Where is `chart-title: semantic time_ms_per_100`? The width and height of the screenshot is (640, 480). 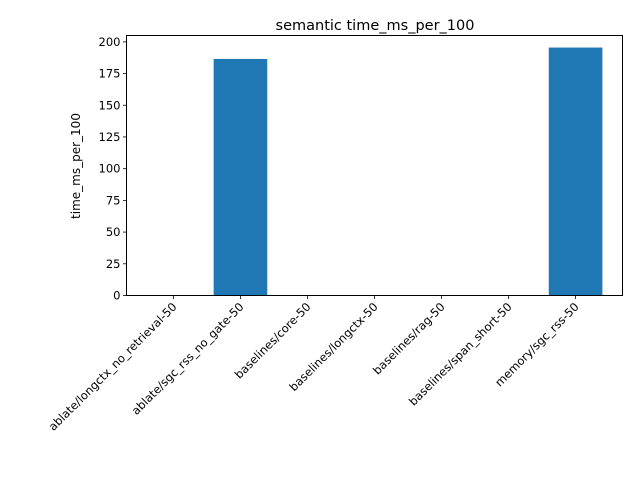 chart-title: semantic time_ms_per_100 is located at coordinates (375, 26).